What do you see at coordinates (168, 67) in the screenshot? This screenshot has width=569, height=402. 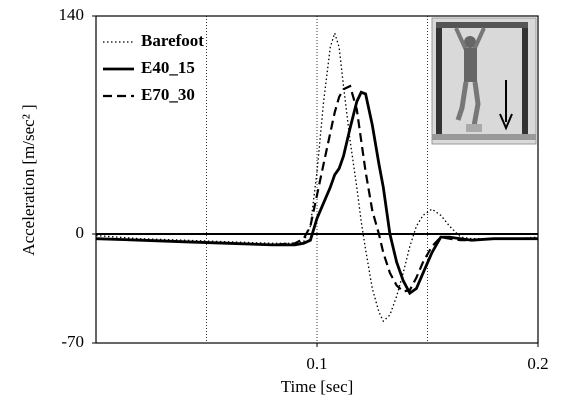 I see `legend-label: E40_15` at bounding box center [168, 67].